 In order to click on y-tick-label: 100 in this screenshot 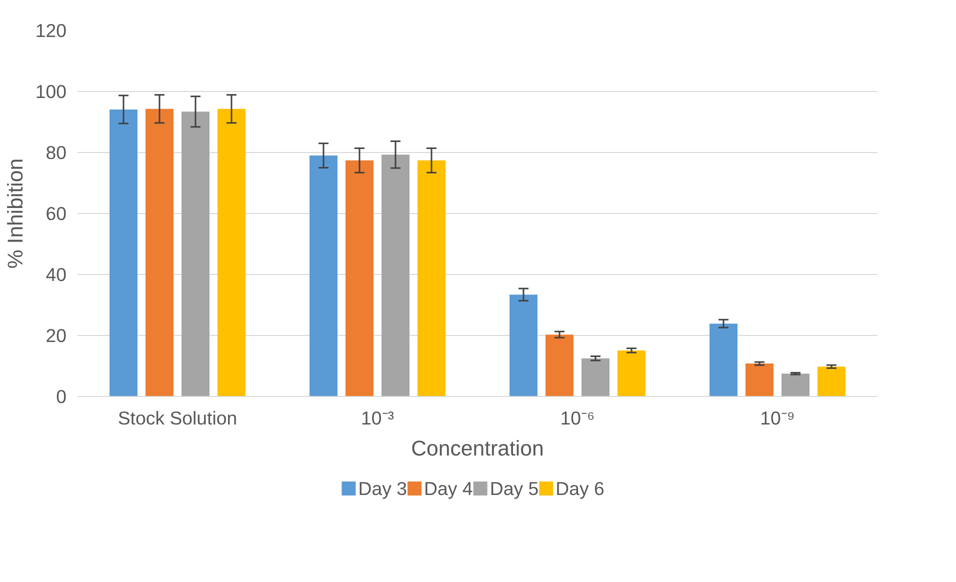, I will do `click(51, 91)`.